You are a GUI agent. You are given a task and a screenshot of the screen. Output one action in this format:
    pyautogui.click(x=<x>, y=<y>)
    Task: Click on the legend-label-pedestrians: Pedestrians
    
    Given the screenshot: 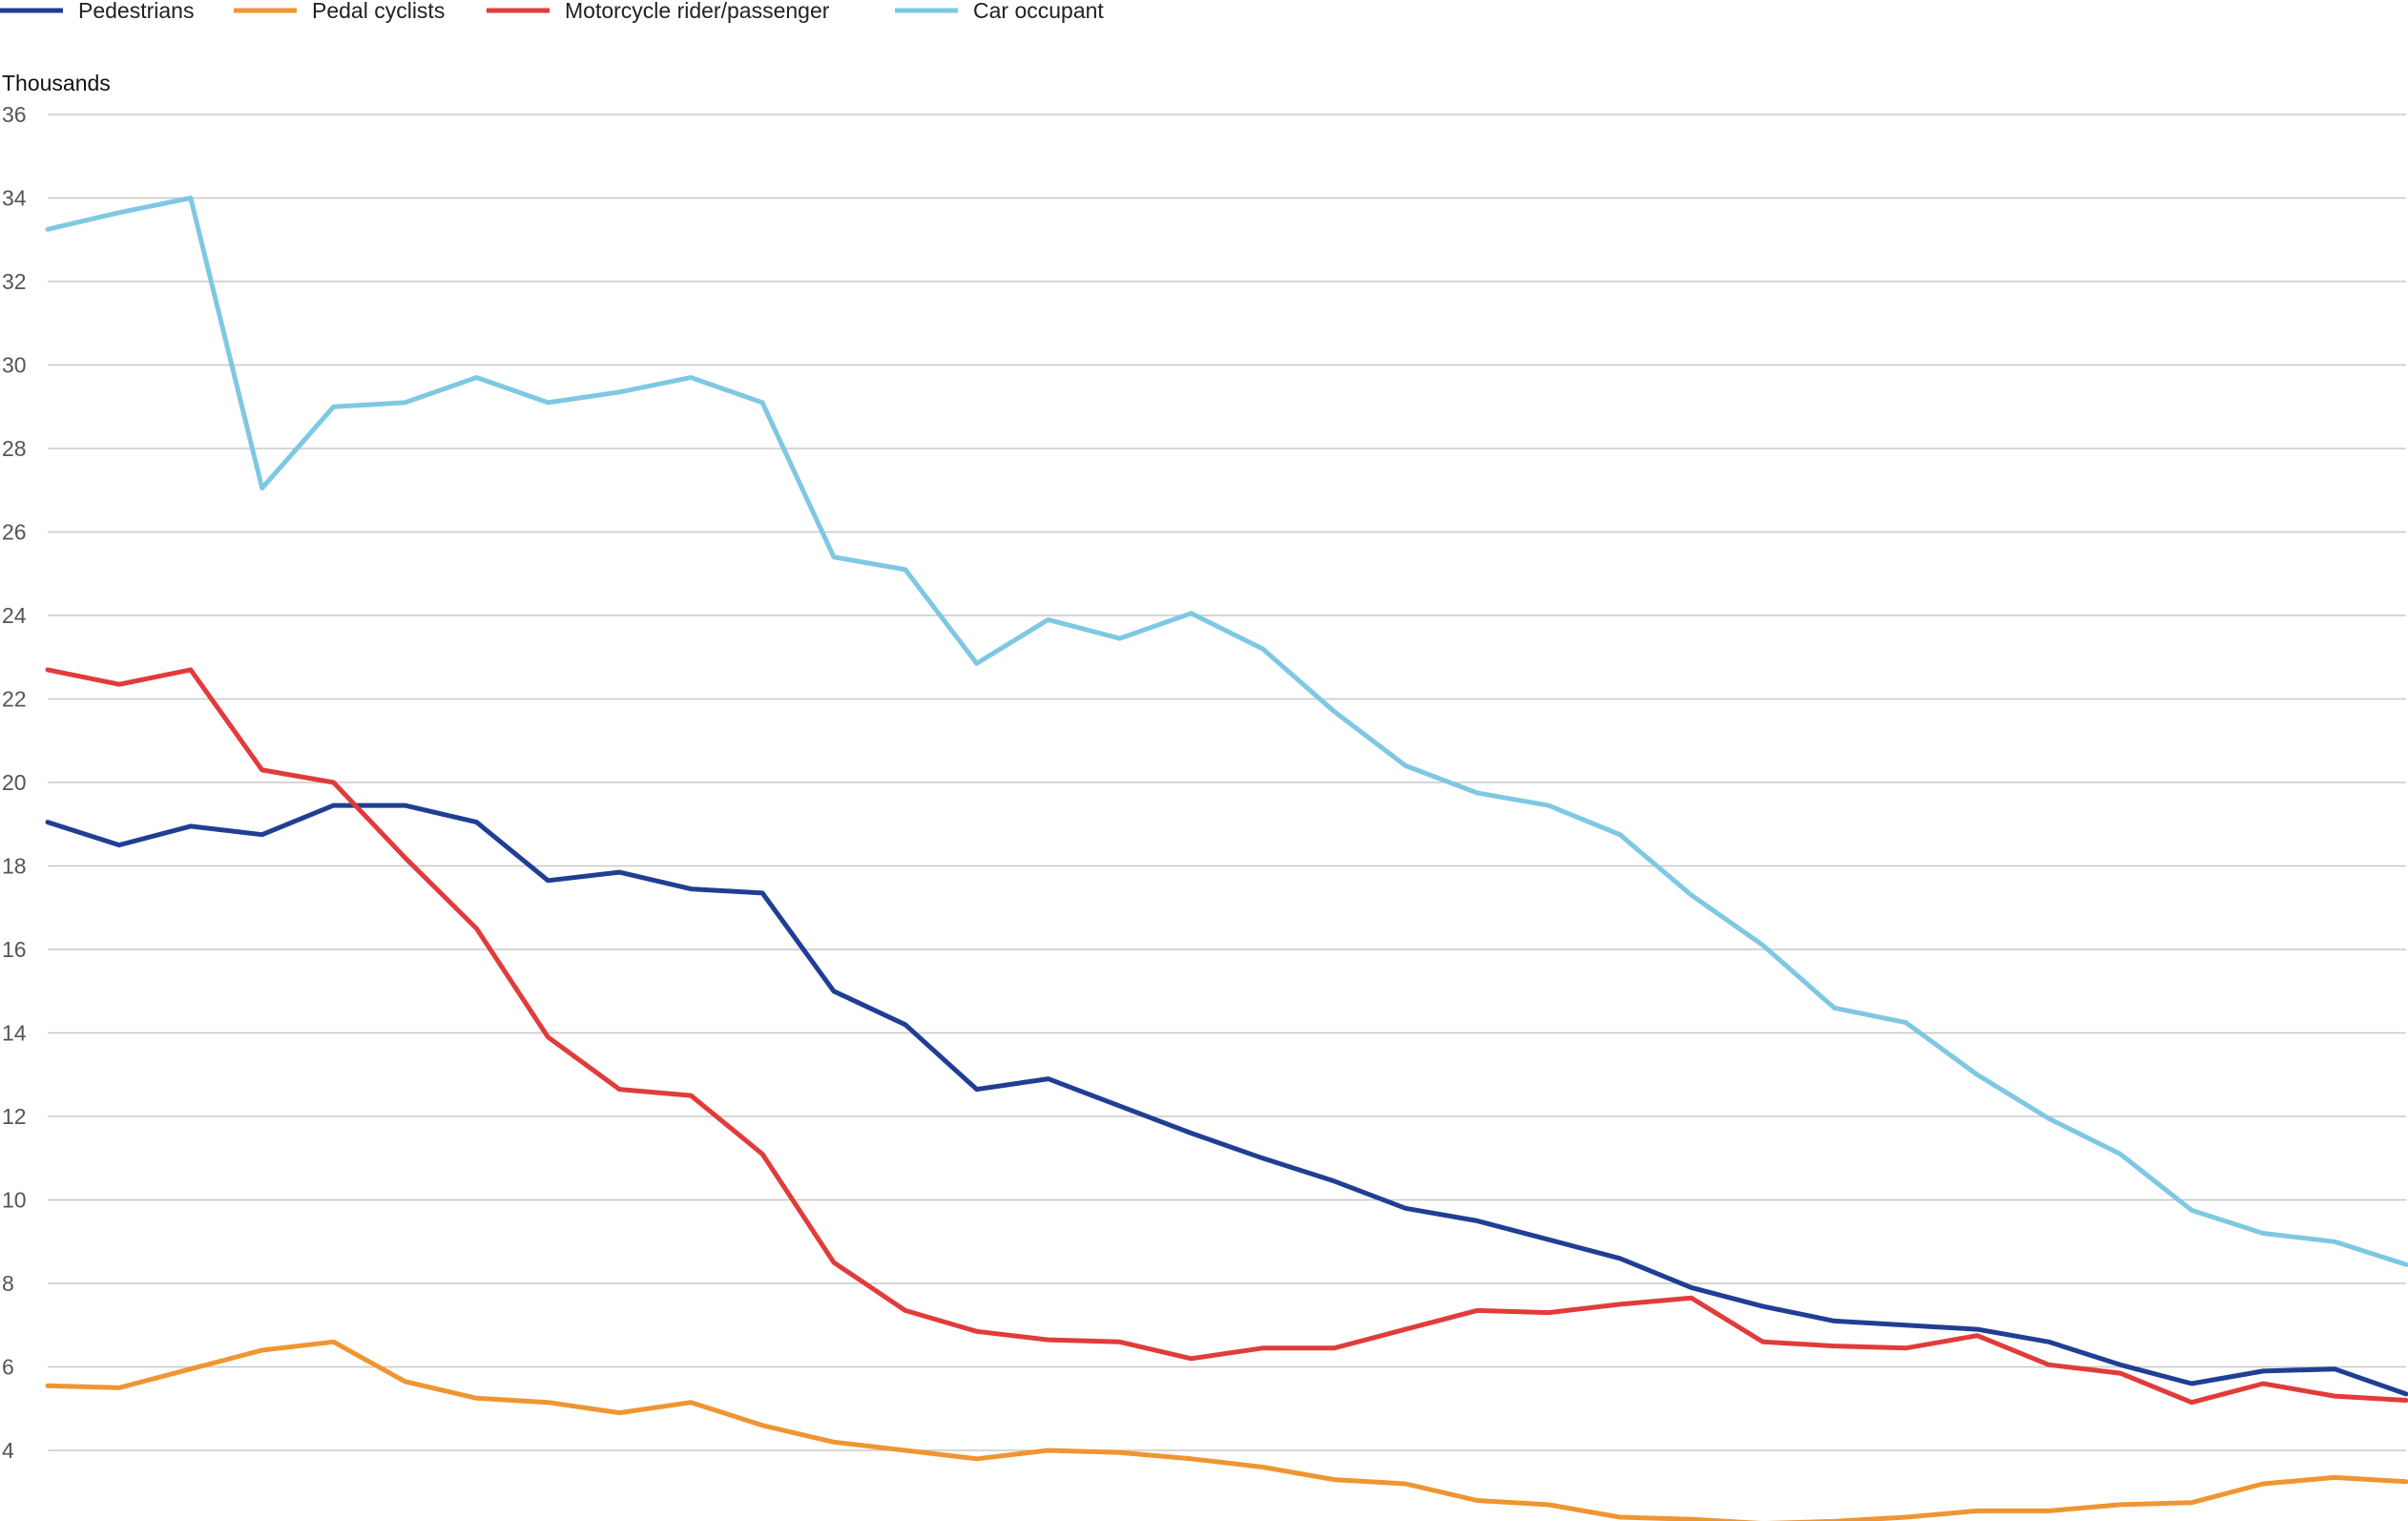 What is the action you would take?
    pyautogui.click(x=136, y=11)
    